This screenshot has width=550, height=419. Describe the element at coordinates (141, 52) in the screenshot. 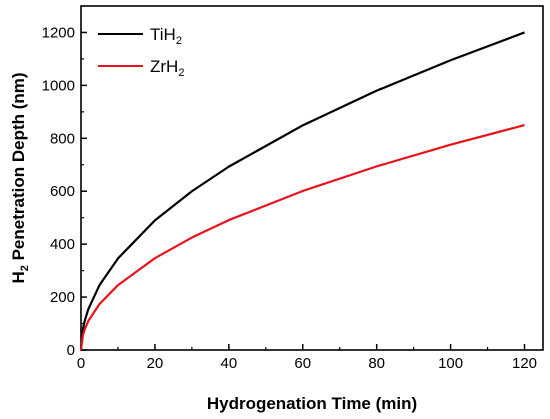

I see `legend: TiH2 ZrH2` at that location.